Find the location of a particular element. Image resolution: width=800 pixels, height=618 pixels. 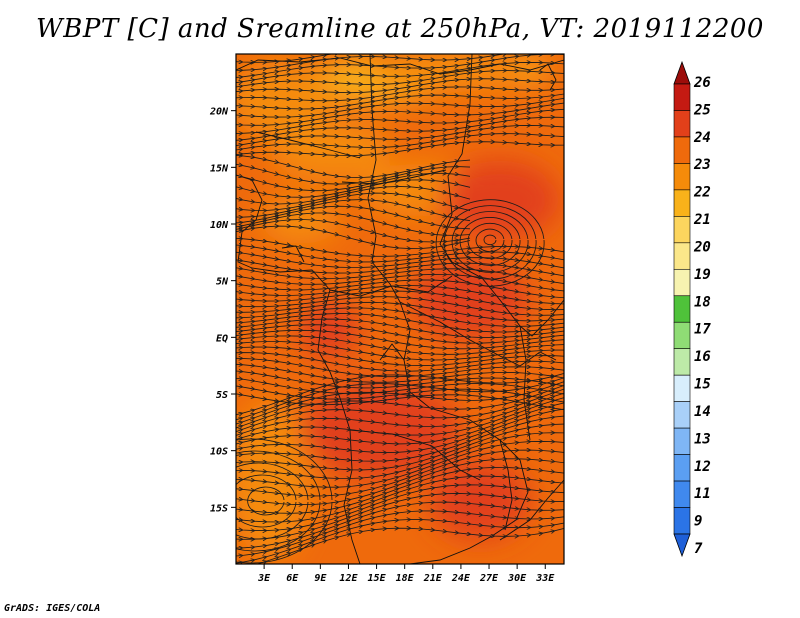

y-tick-label-3: 5N is located at coordinates (222, 282).